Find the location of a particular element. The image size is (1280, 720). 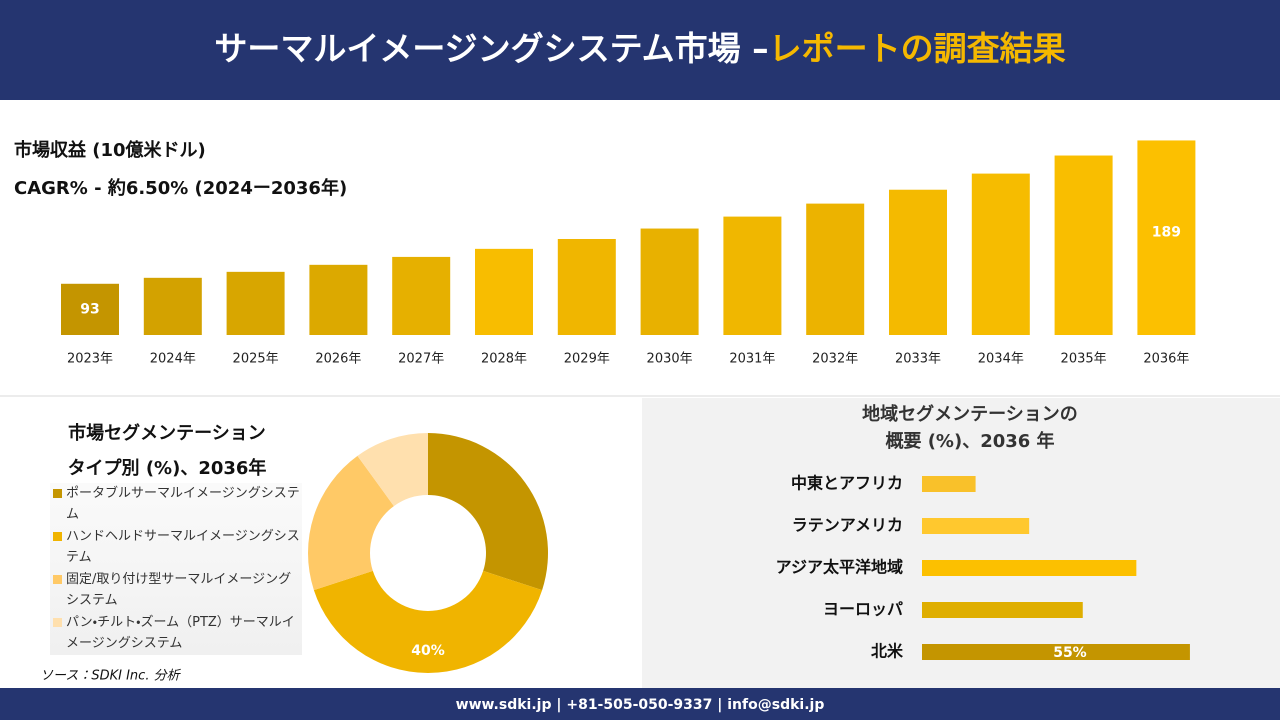

x-tick-label: 2032年 is located at coordinates (835, 359).